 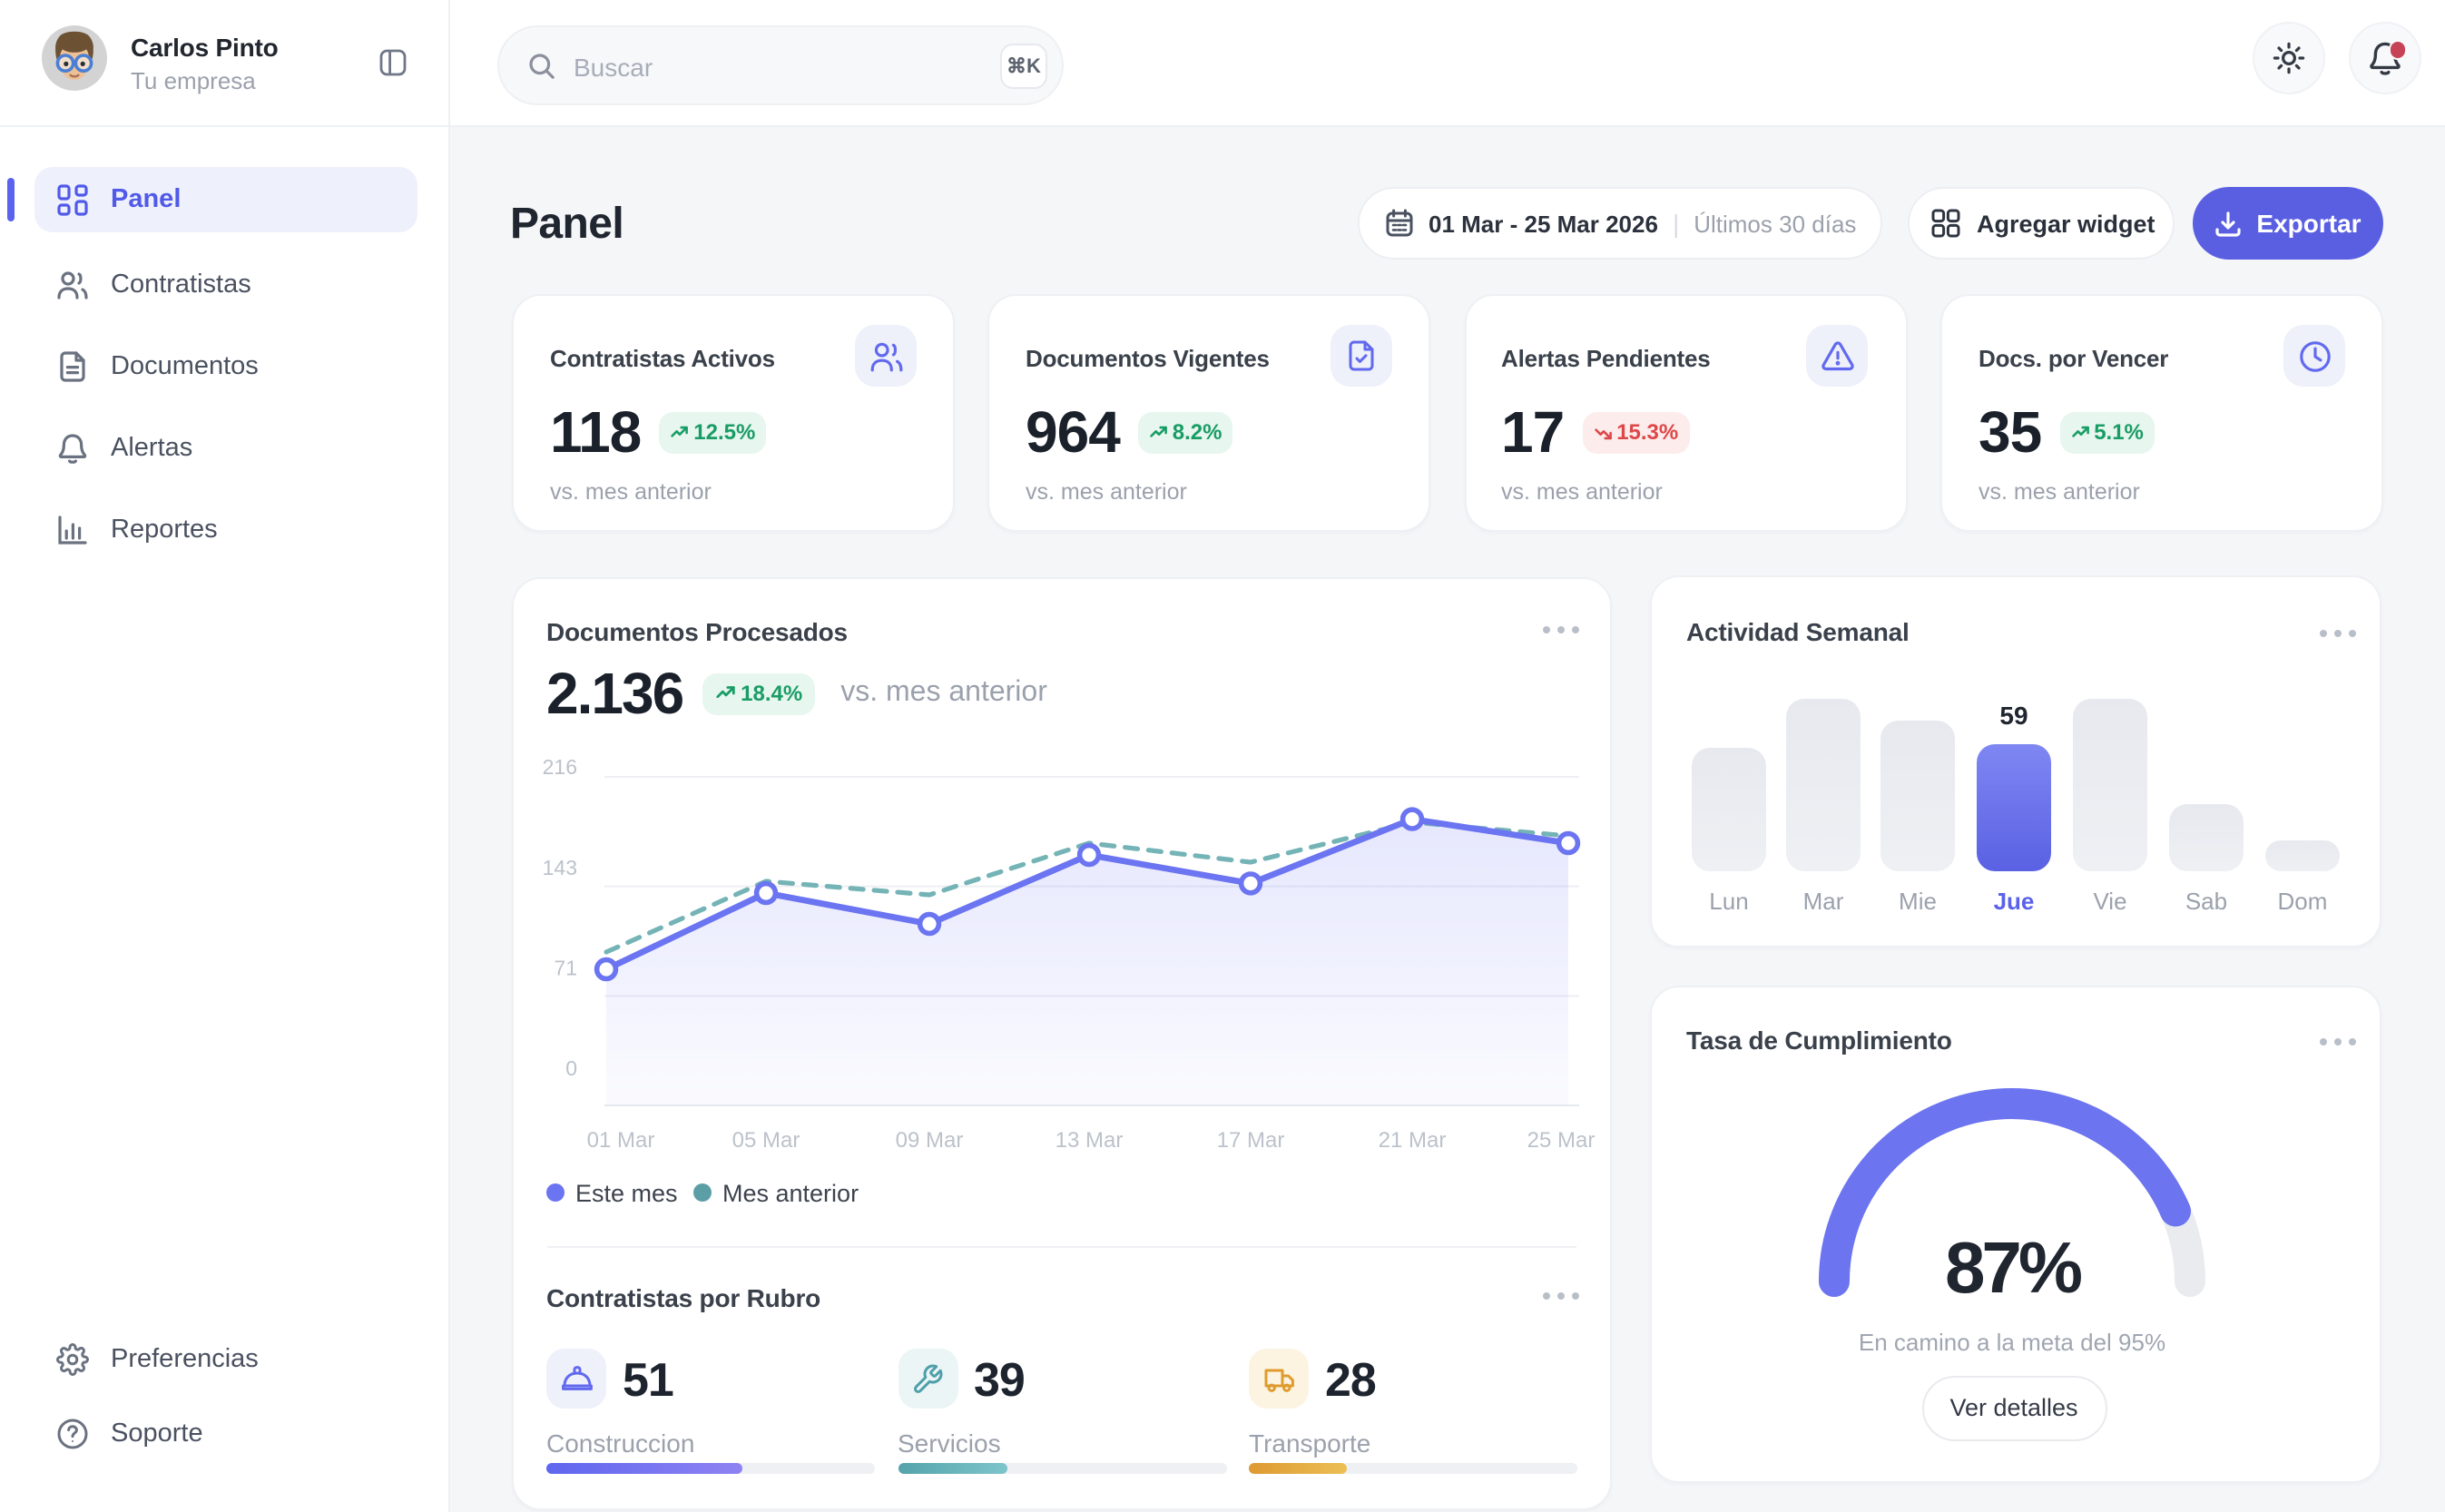 What do you see at coordinates (790, 1193) in the screenshot?
I see `svg-text: Mes anterior` at bounding box center [790, 1193].